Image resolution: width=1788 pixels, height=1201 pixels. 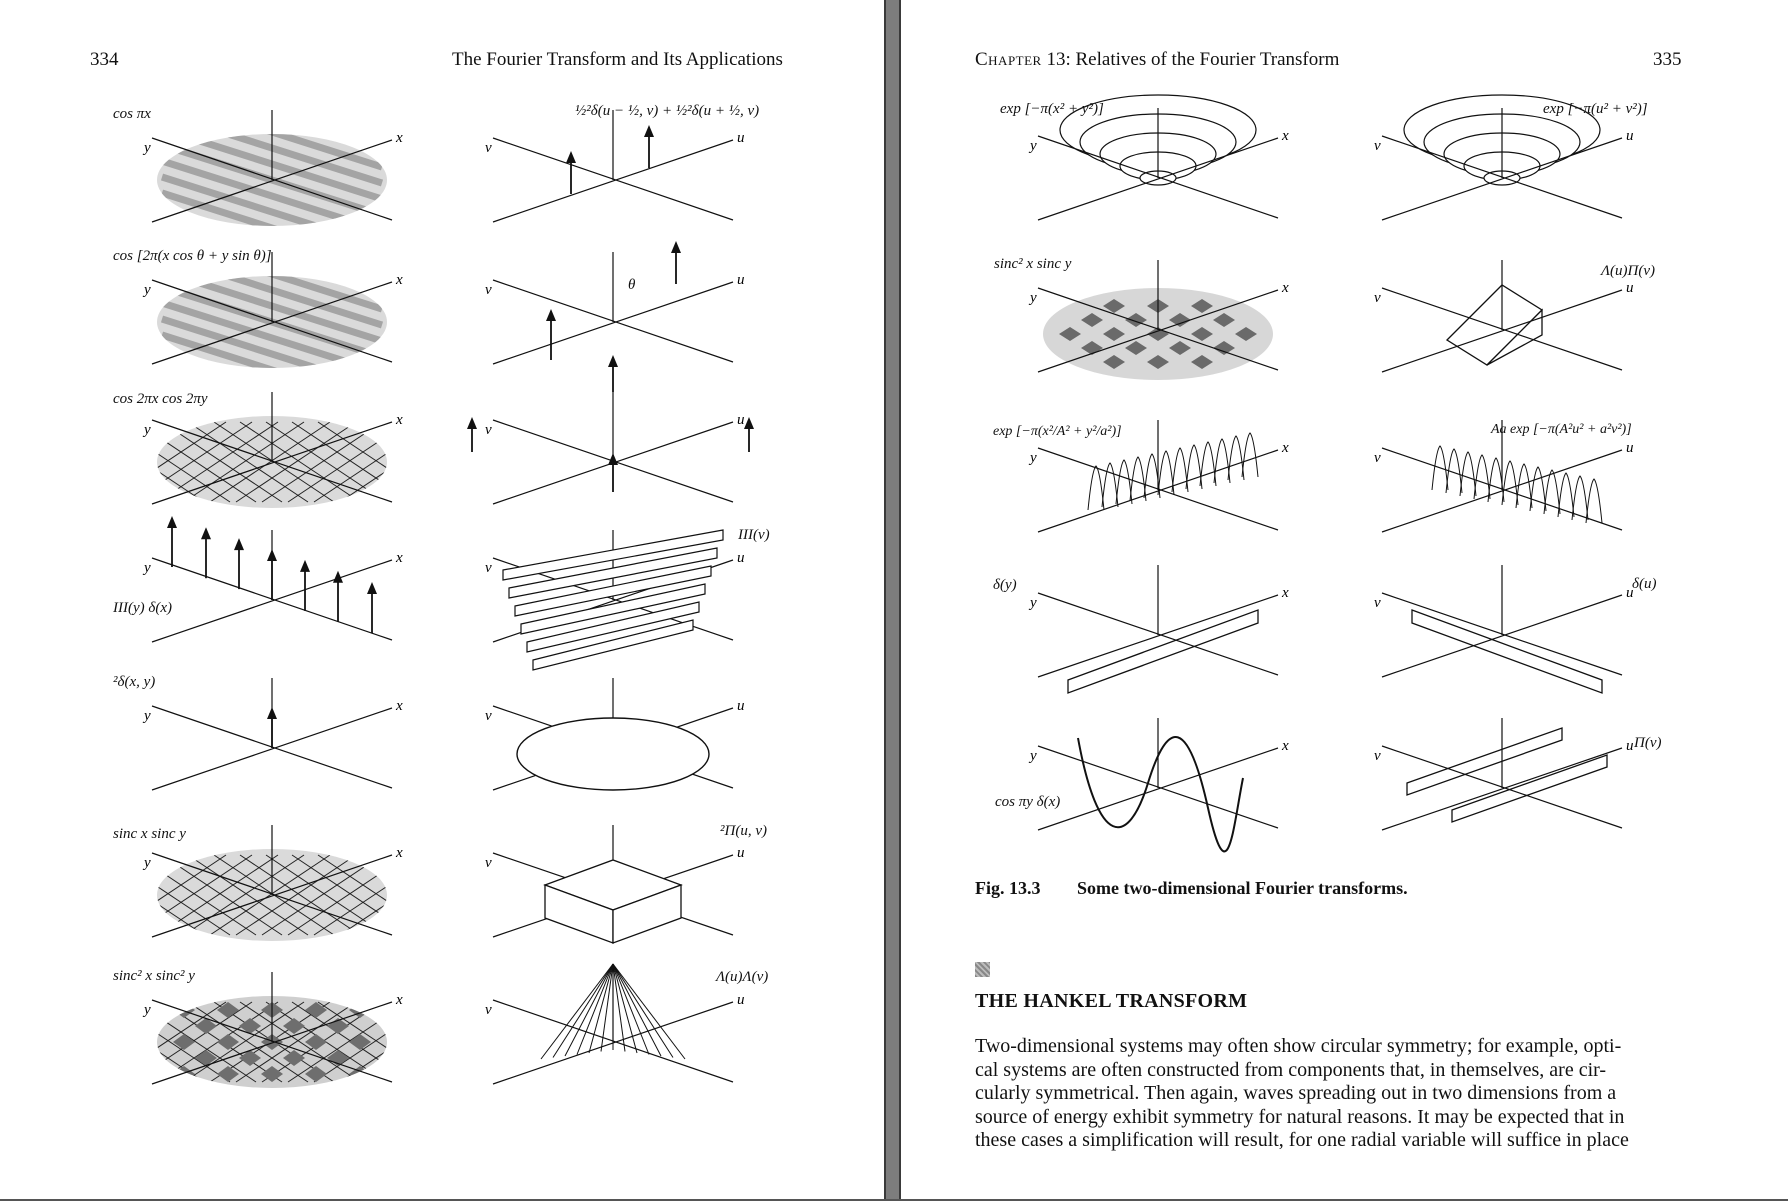 I want to click on page-number-left: 334, so click(x=104, y=59).